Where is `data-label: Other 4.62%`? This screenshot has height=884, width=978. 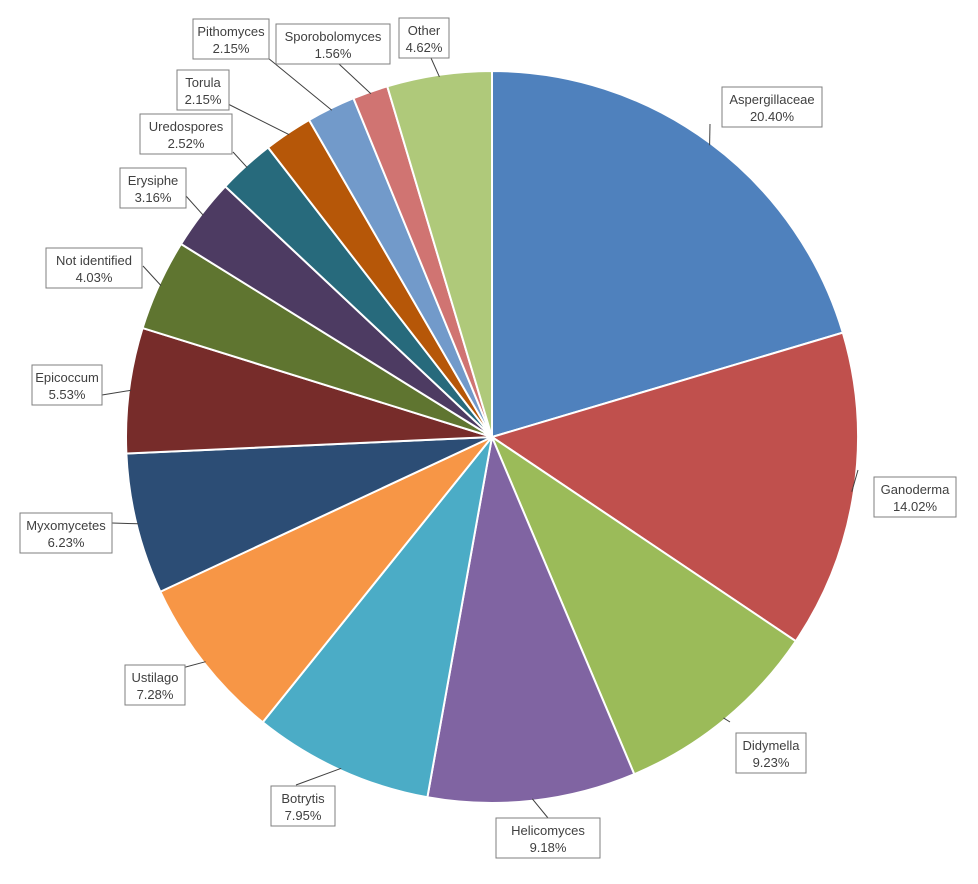 data-label: Other 4.62% is located at coordinates (424, 38).